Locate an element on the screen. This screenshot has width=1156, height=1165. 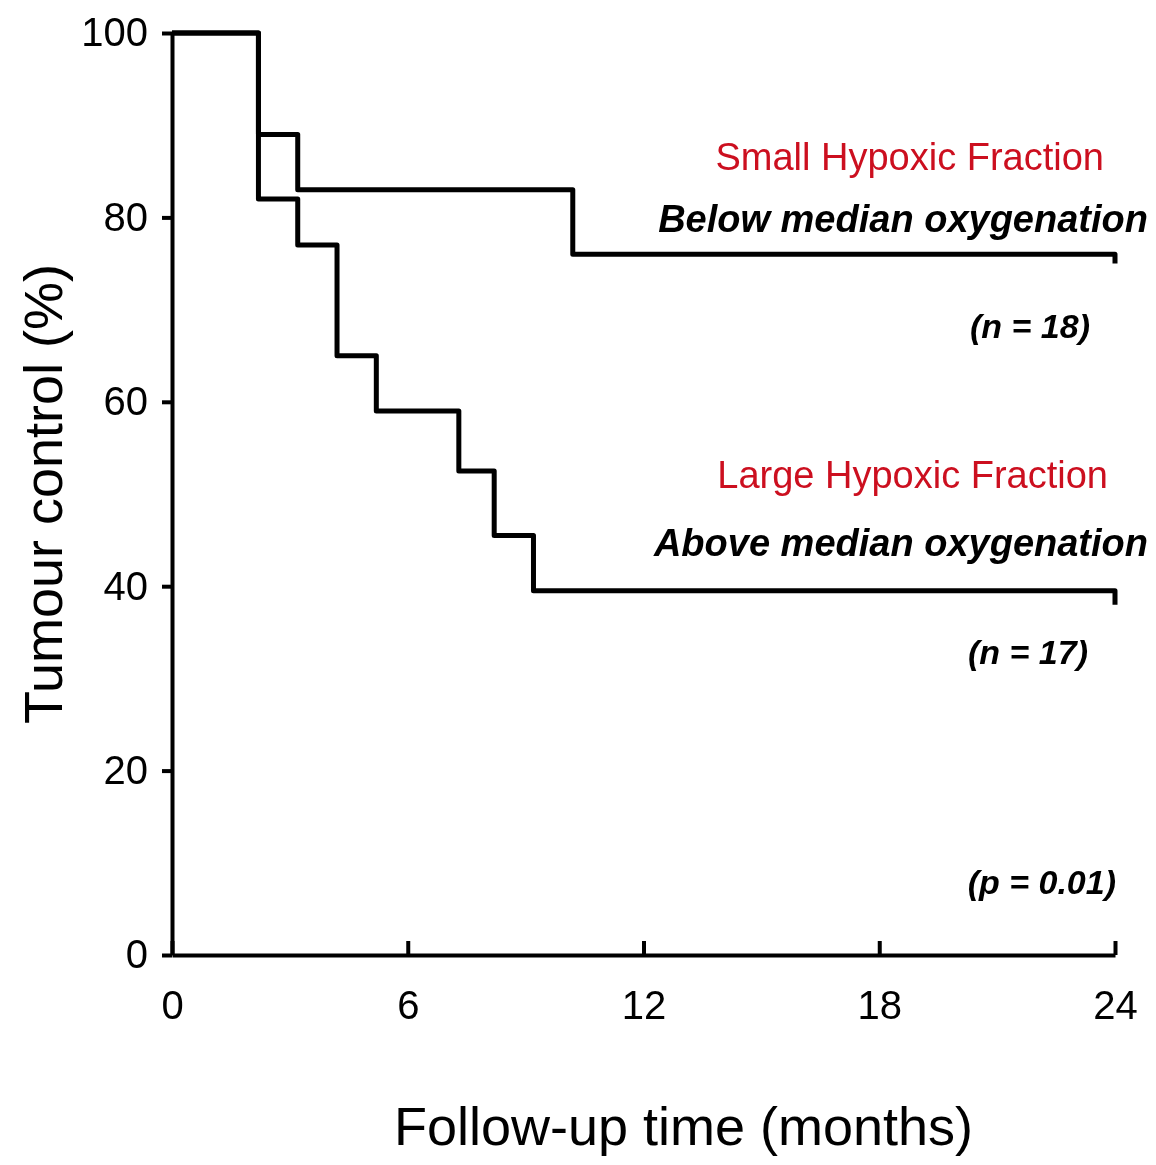
y-tick-label: 80 is located at coordinates (125, 216).